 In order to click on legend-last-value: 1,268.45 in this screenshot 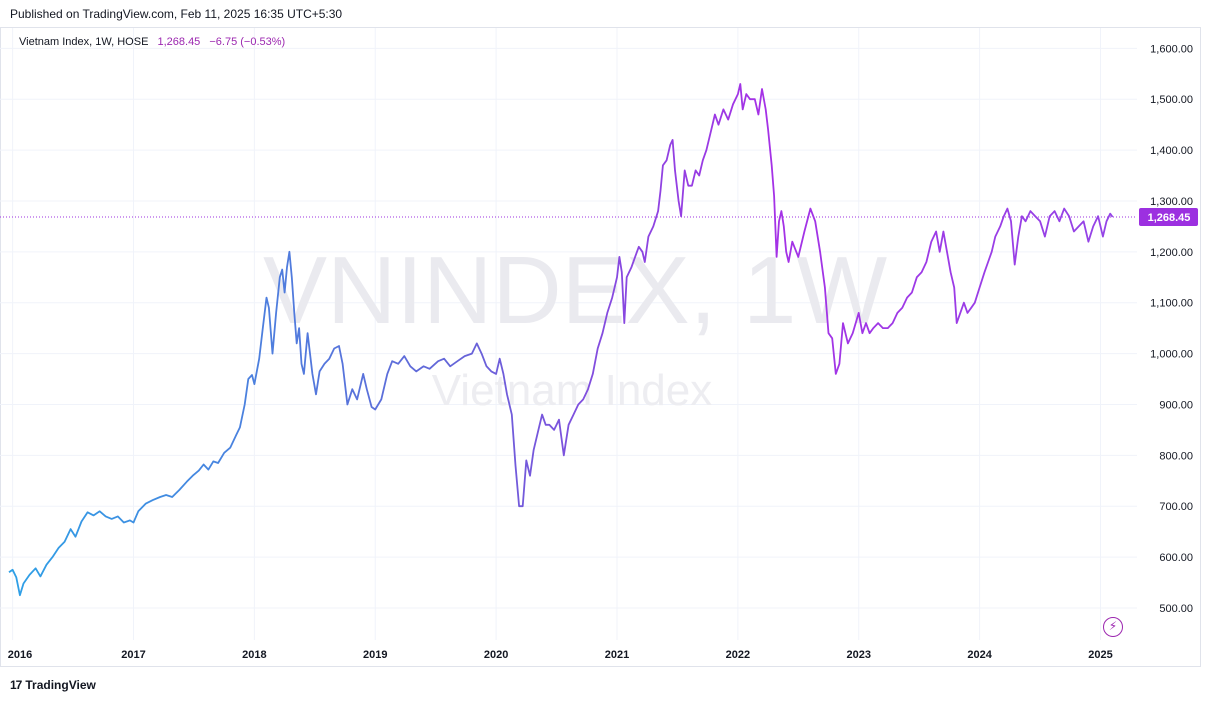, I will do `click(179, 42)`.